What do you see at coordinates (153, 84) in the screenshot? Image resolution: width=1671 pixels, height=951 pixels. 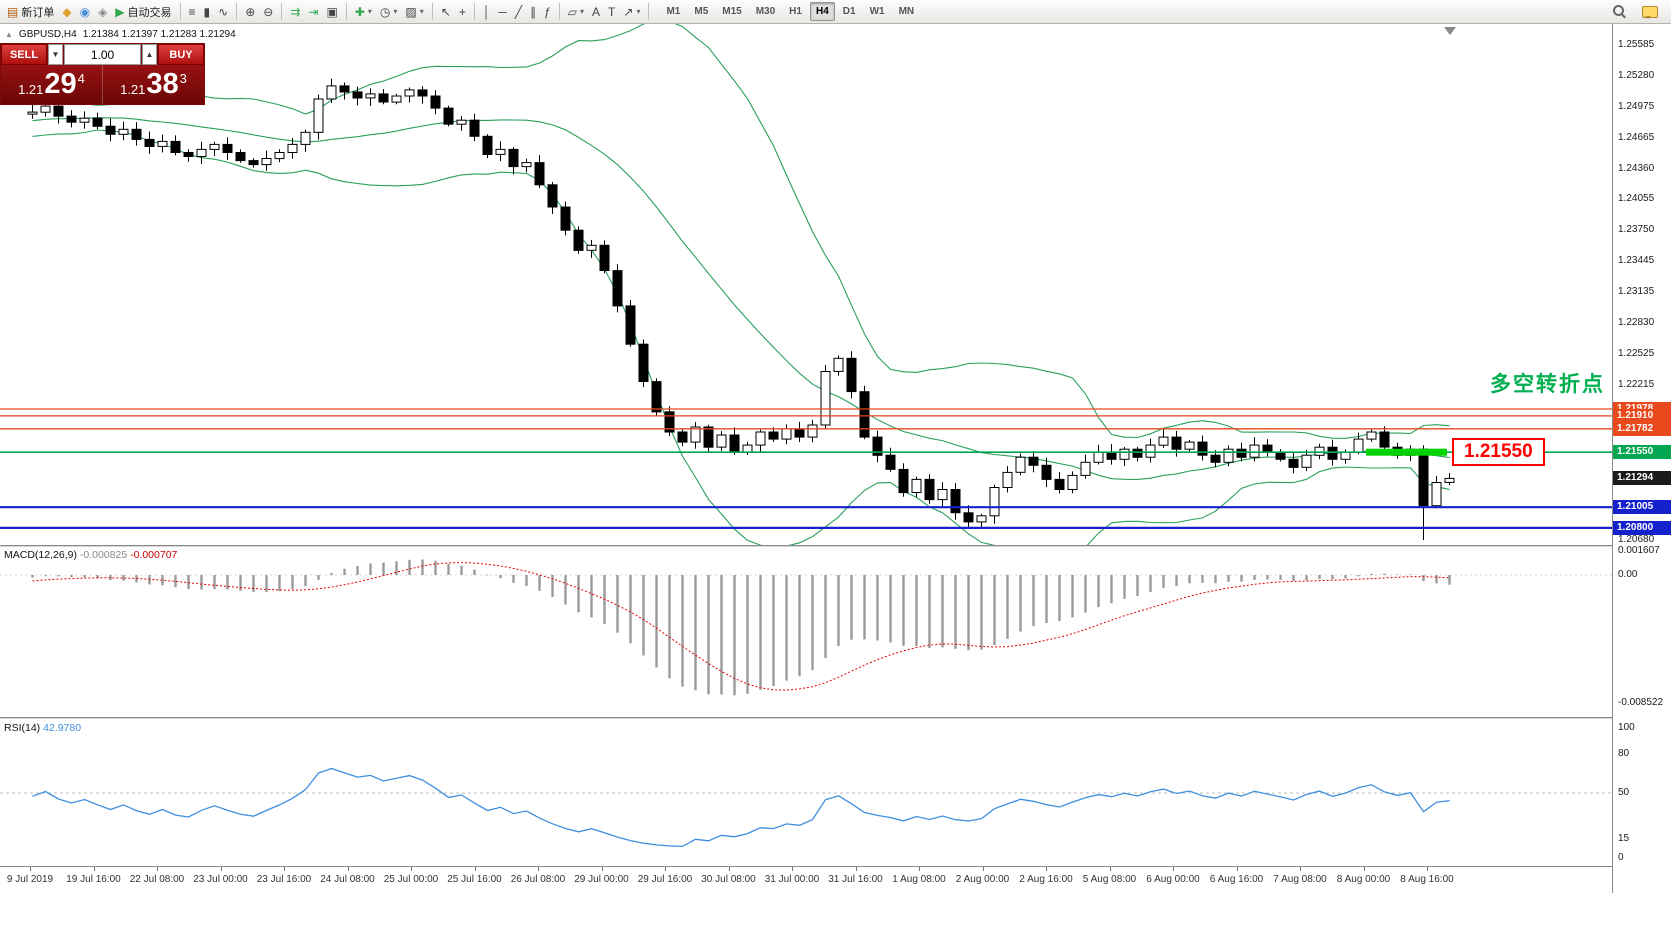 I see `buy-price-display: 1.21 38 3` at bounding box center [153, 84].